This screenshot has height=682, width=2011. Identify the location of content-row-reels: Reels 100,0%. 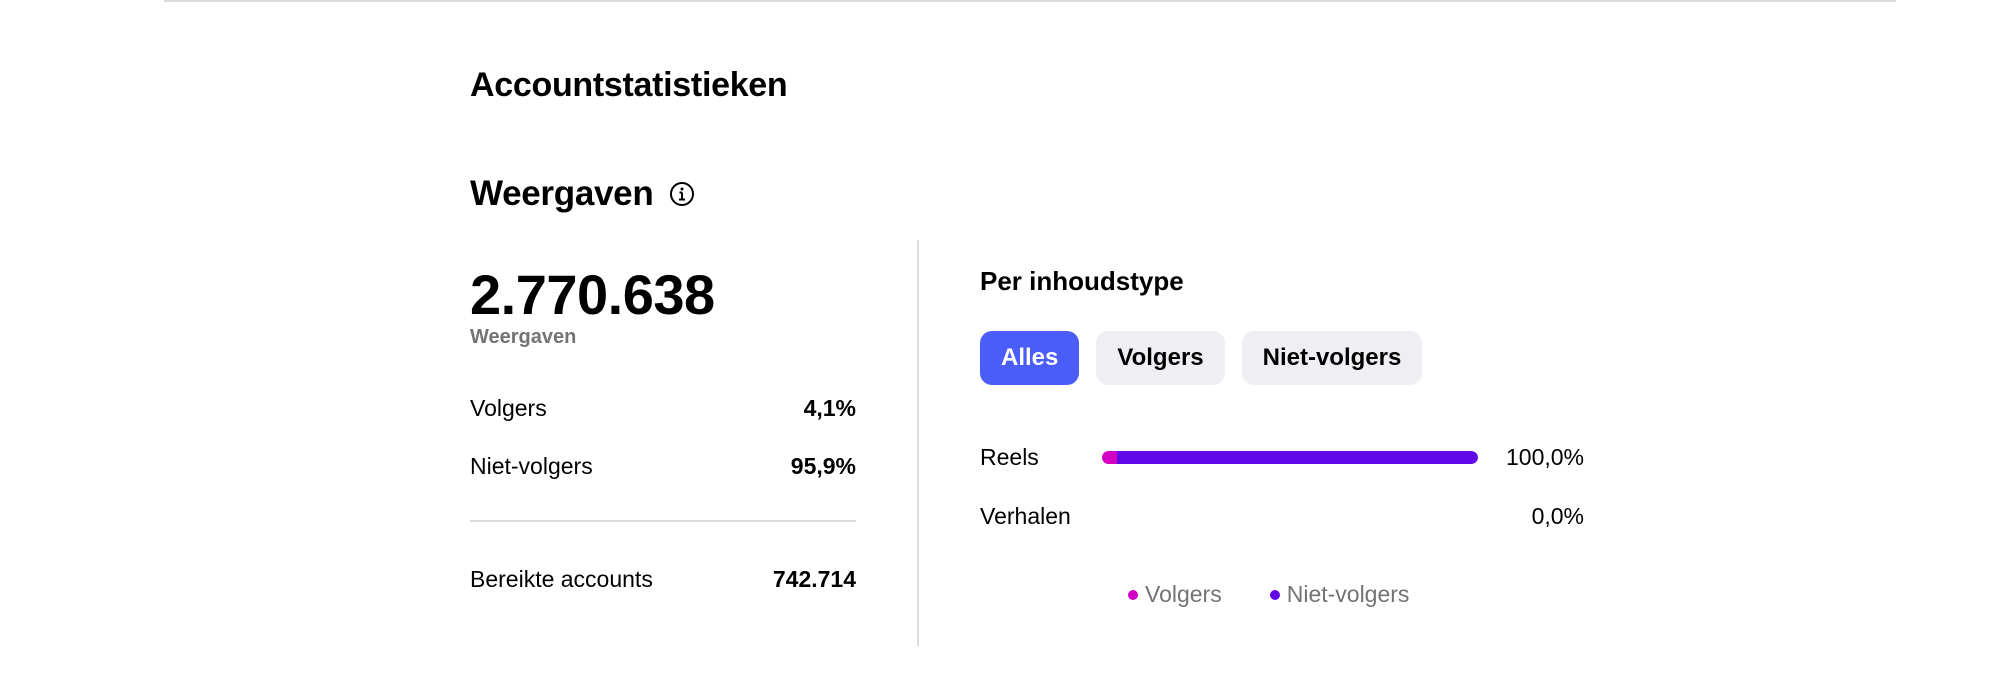
(1282, 457).